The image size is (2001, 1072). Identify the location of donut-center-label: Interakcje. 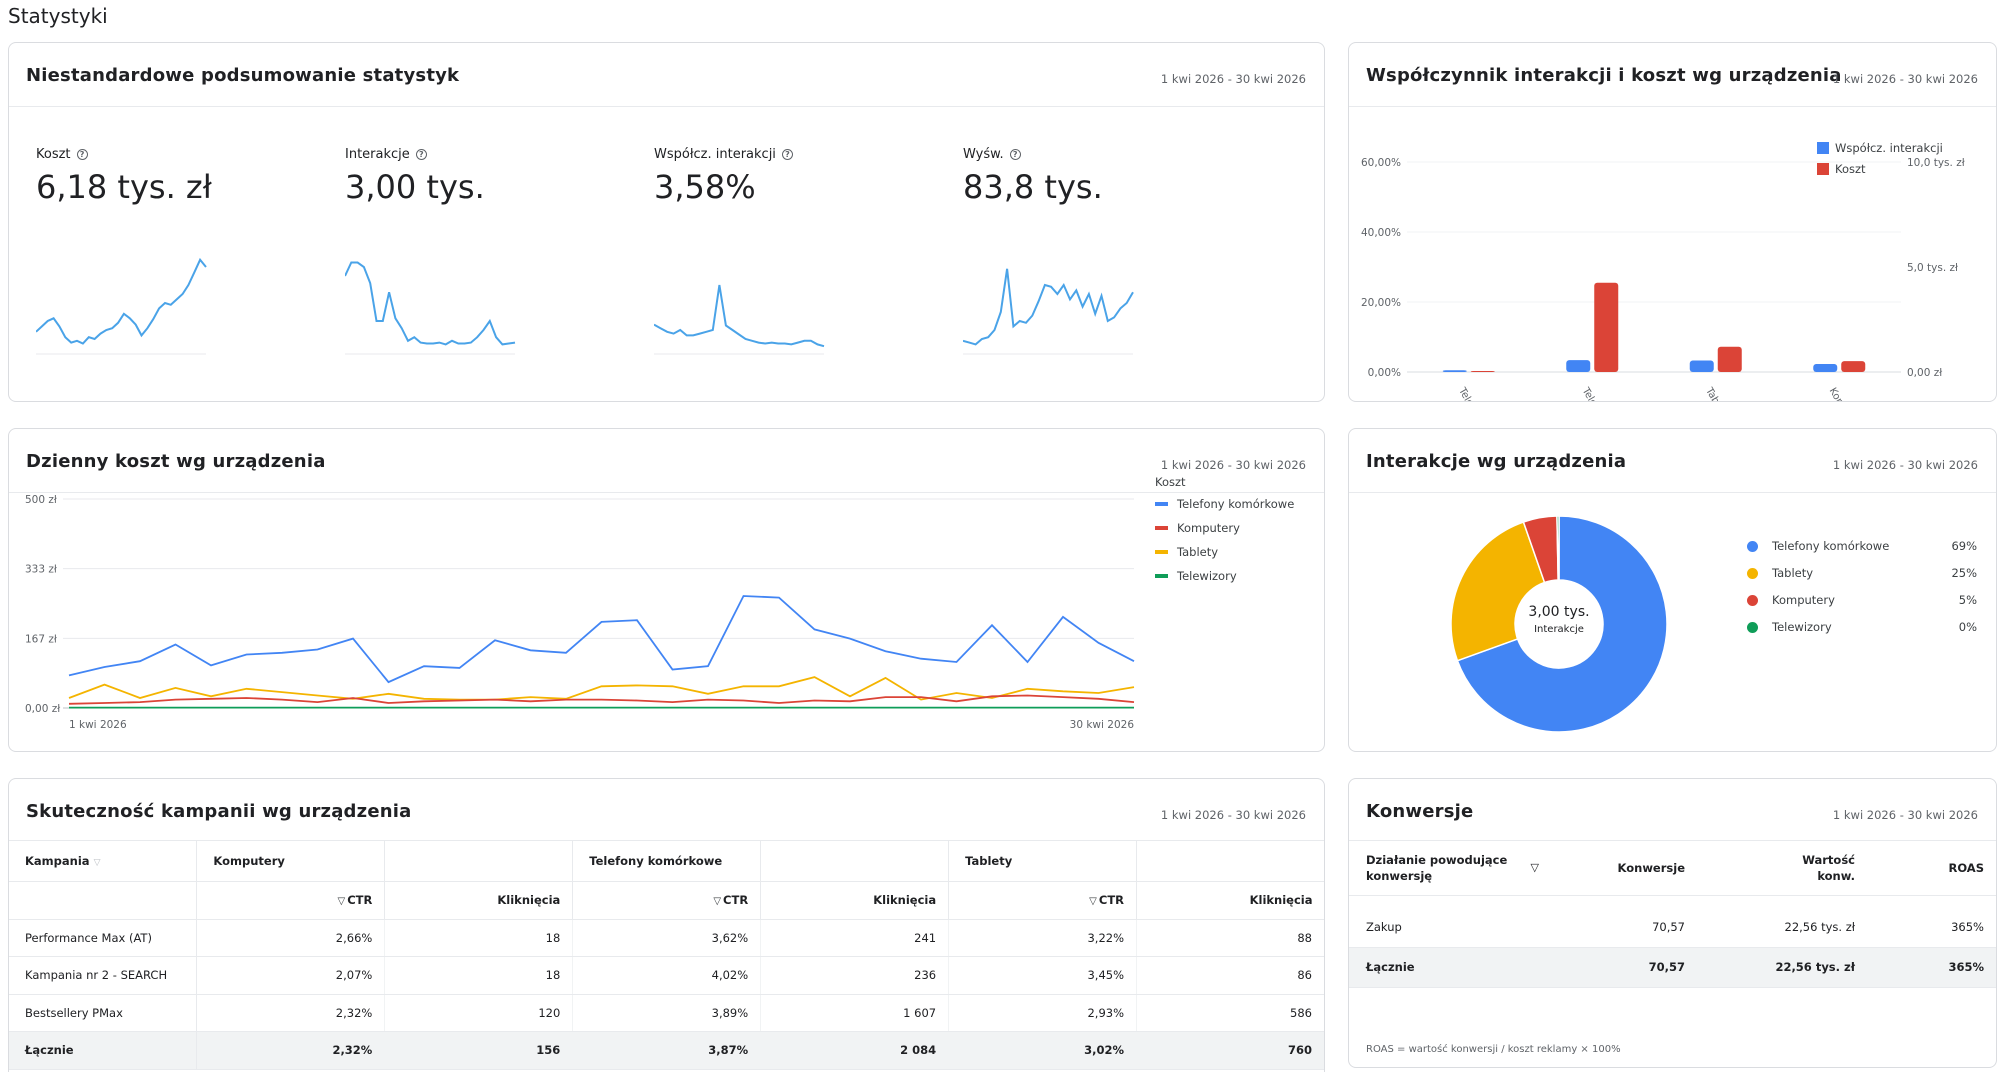
(1559, 629).